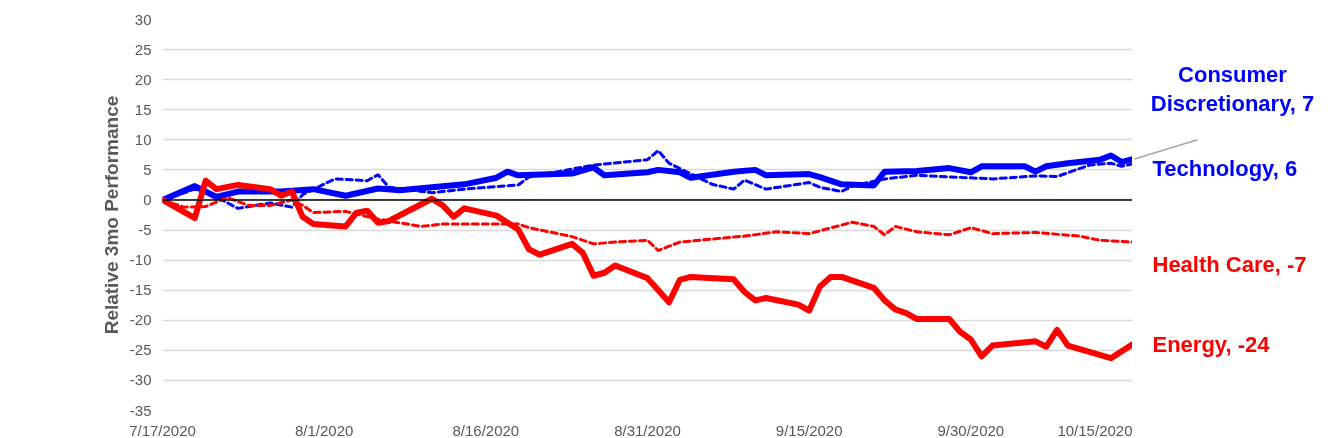 Image resolution: width=1341 pixels, height=438 pixels. I want to click on y-tick-label: -35, so click(140, 410).